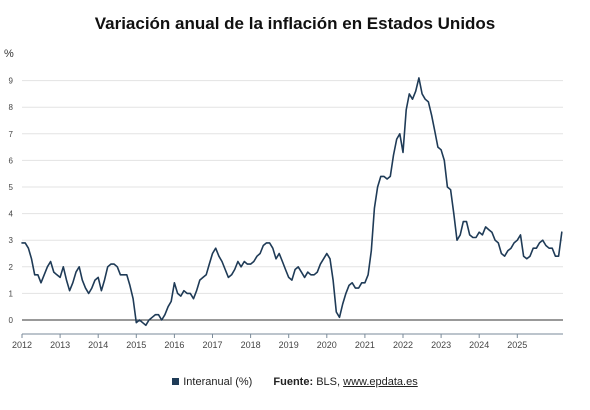  What do you see at coordinates (251, 345) in the screenshot?
I see `x-tick-label: 2018` at bounding box center [251, 345].